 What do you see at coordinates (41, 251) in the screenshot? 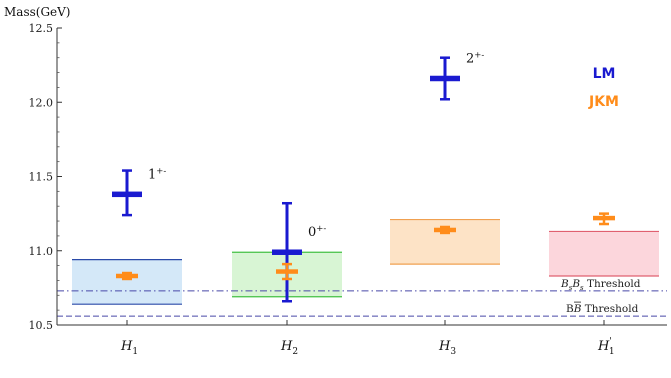
I see `y-tick-label-1: 11.0` at bounding box center [41, 251].